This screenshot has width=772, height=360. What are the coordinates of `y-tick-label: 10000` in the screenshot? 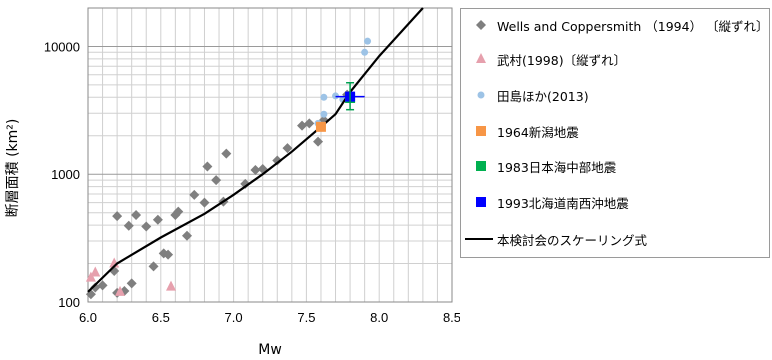 It's located at (62, 46).